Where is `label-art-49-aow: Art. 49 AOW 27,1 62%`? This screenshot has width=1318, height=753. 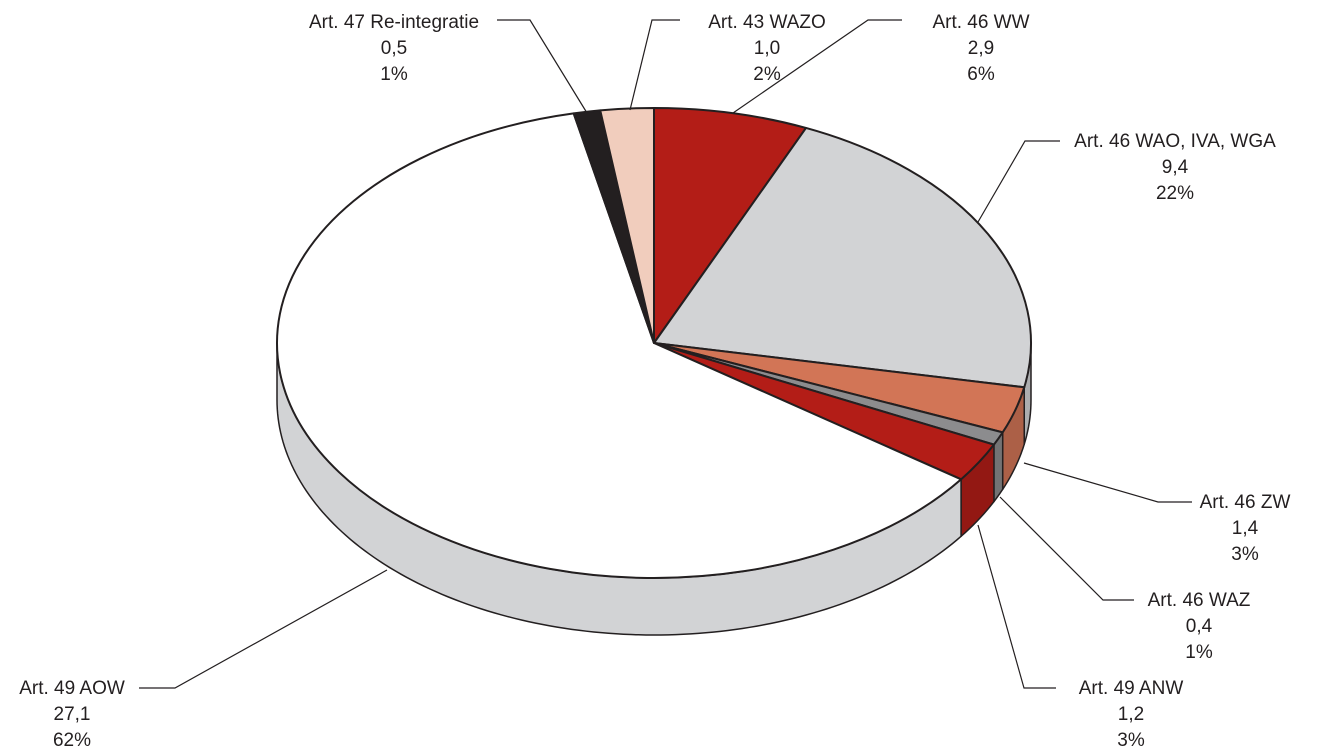
label-art-49-aow: Art. 49 AOW 27,1 62% is located at coordinates (72, 714).